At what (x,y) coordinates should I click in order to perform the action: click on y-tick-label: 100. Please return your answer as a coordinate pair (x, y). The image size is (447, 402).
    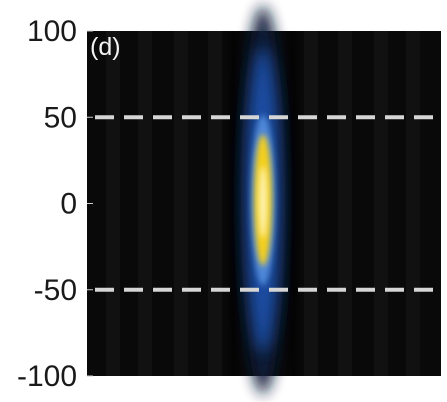
    Looking at the image, I should click on (52, 31).